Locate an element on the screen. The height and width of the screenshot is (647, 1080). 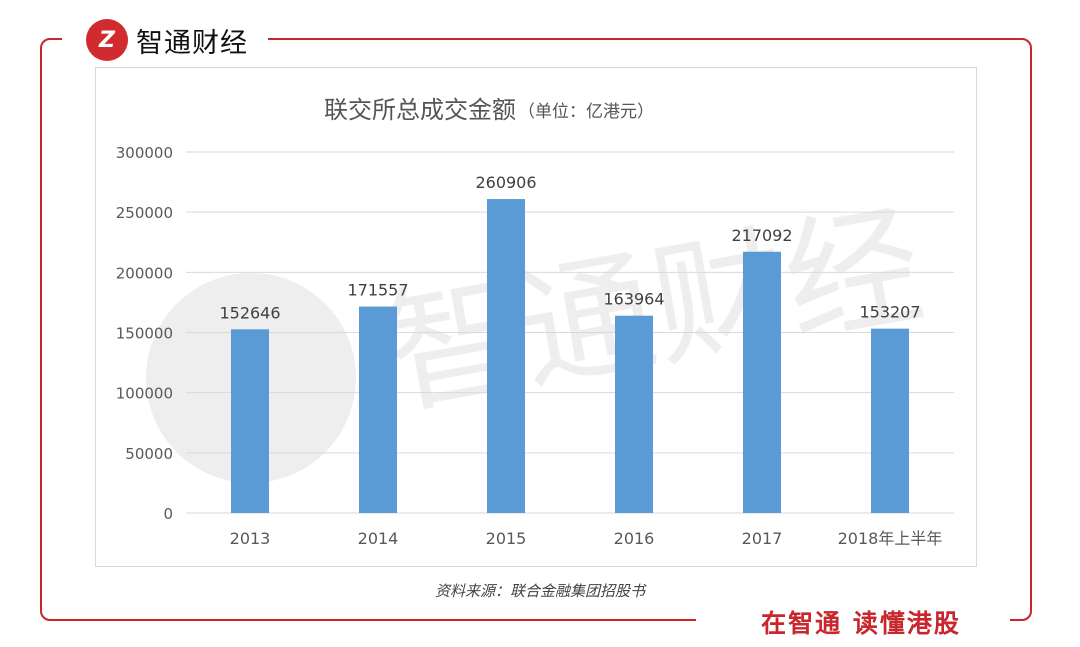
data-label: 153207 is located at coordinates (889, 312).